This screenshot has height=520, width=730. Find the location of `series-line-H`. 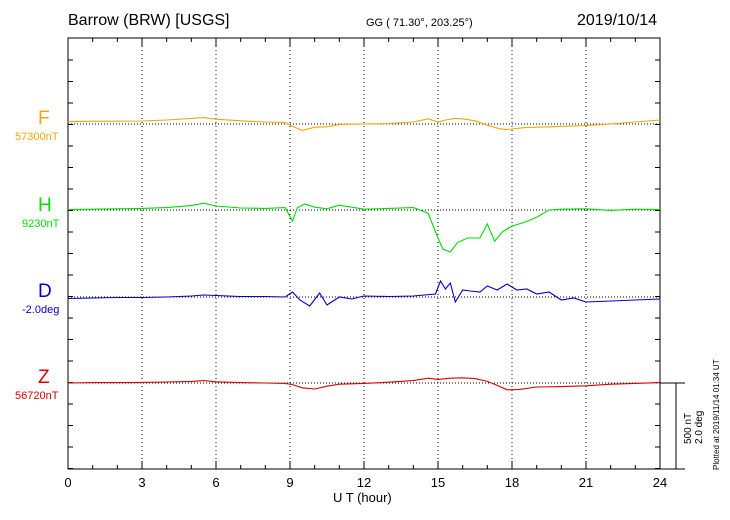

series-line-H is located at coordinates (364, 227).